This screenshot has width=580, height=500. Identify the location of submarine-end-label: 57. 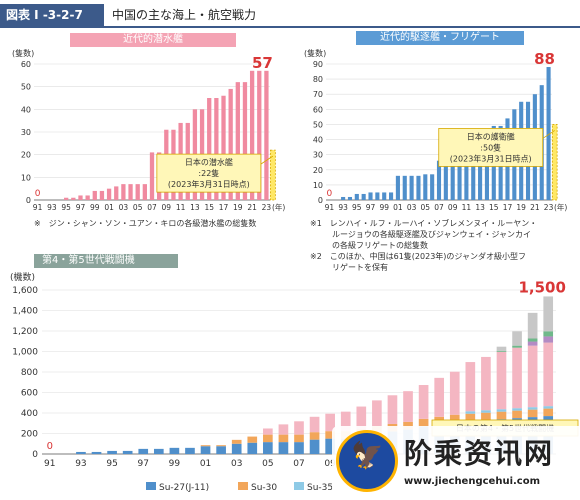
(262, 63).